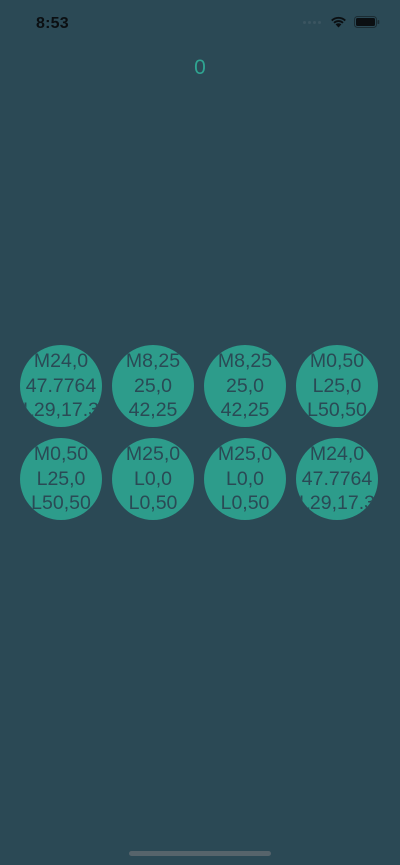 The image size is (400, 865). Describe the element at coordinates (200, 853) in the screenshot. I see `home-indicator` at that location.